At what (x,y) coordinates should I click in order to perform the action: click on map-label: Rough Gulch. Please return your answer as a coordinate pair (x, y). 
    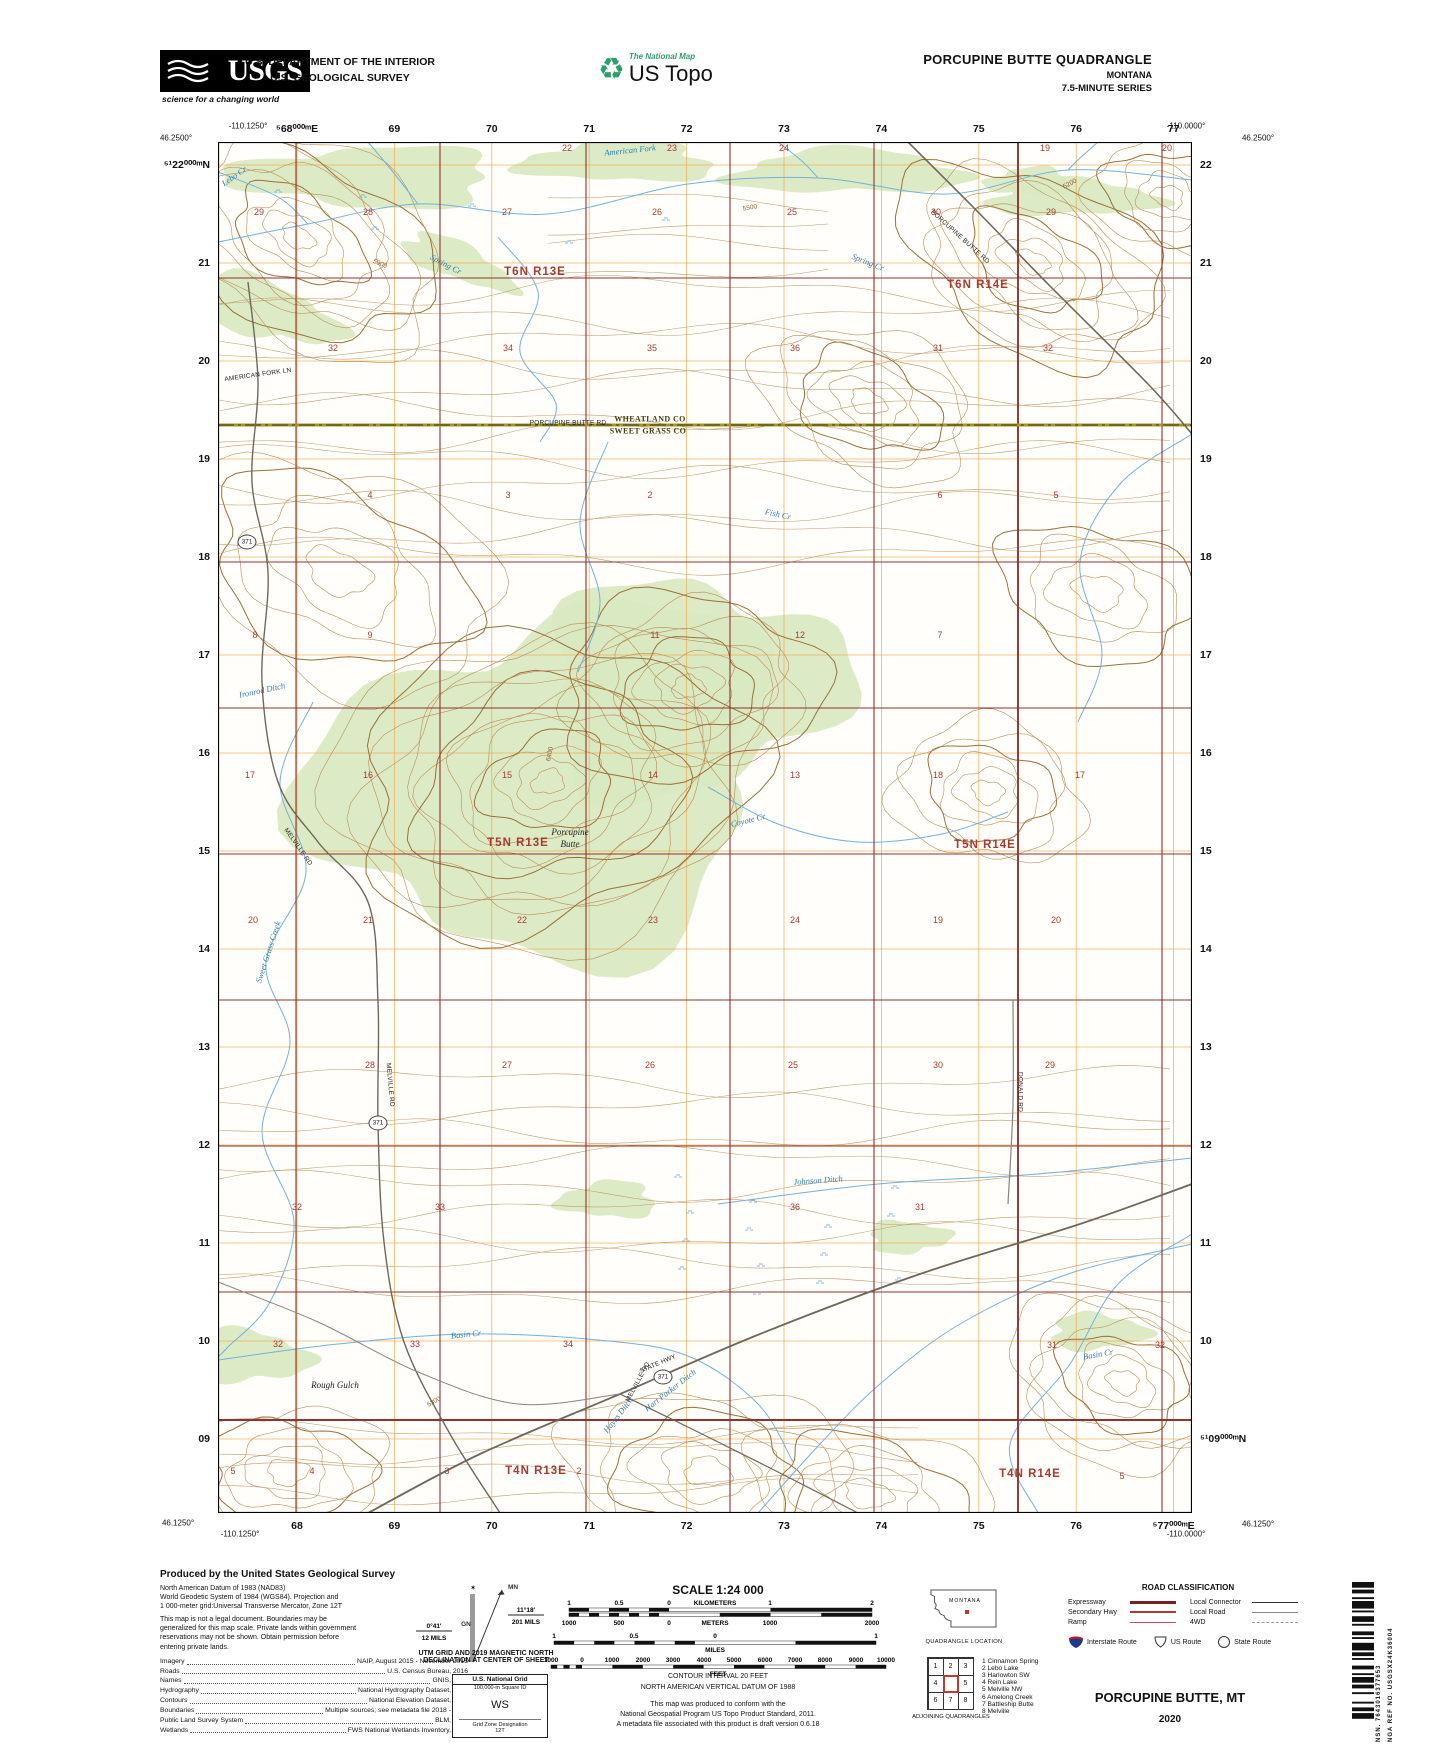
    Looking at the image, I should click on (335, 1385).